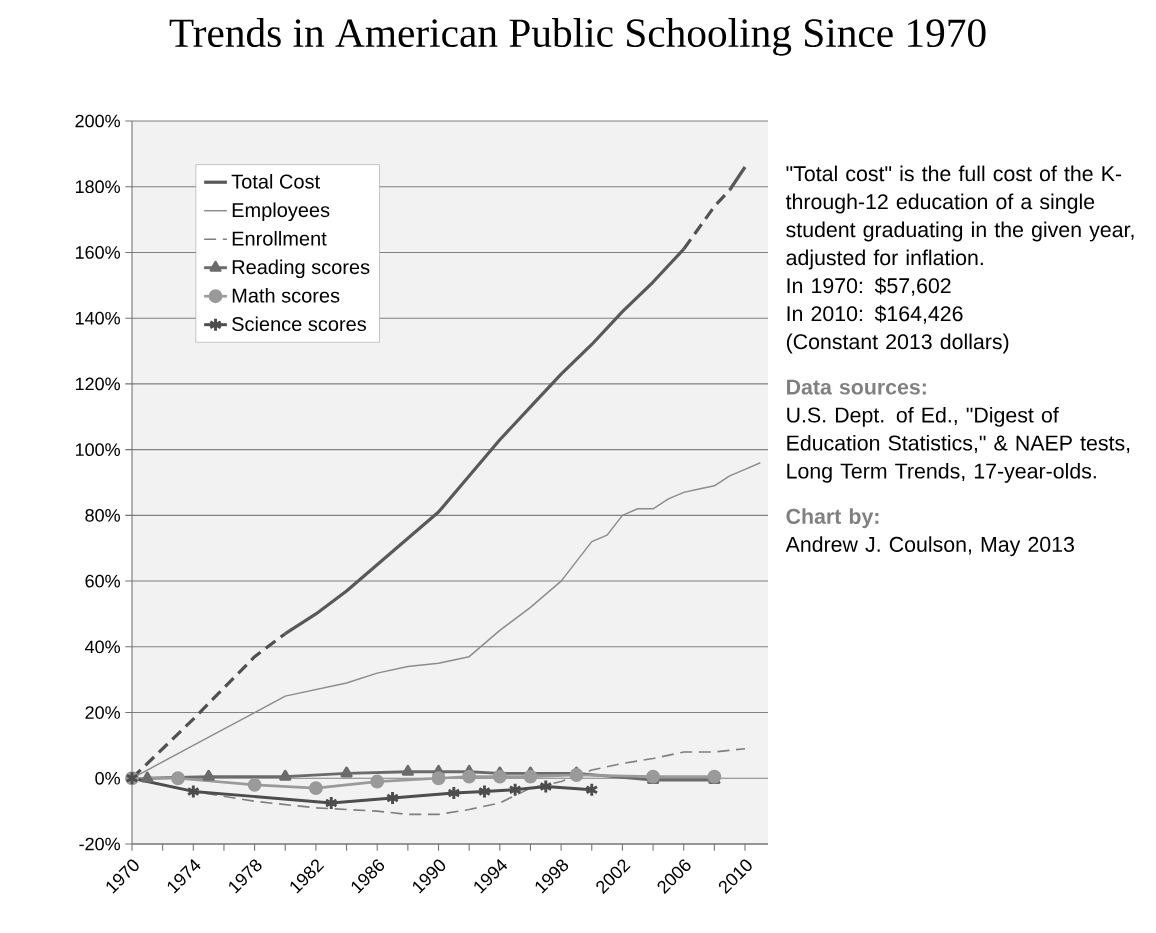  Describe the element at coordinates (577, 37) in the screenshot. I see `chart-title: Trends in American Public Schooling Since 1970` at that location.